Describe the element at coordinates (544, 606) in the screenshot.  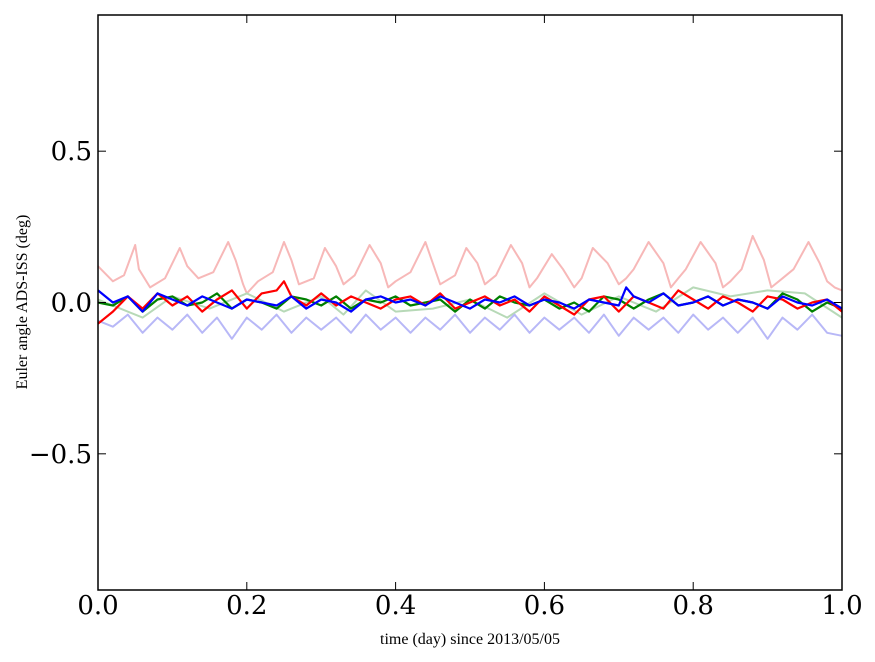
I see `x-tick-label: 0.6` at that location.